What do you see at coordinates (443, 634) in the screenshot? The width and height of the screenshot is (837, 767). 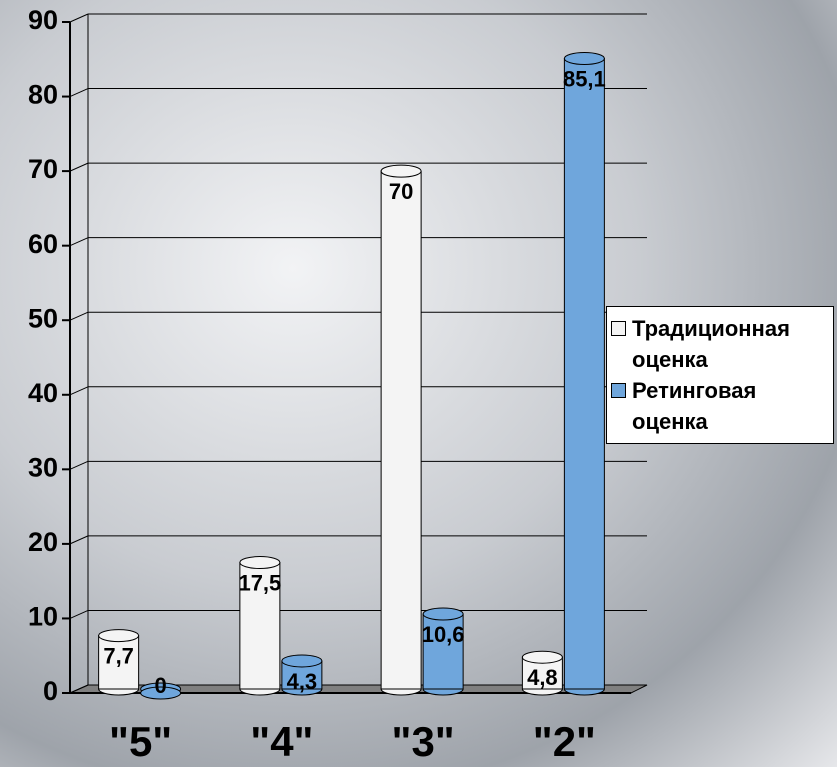 I see `value-label: 10,6` at bounding box center [443, 634].